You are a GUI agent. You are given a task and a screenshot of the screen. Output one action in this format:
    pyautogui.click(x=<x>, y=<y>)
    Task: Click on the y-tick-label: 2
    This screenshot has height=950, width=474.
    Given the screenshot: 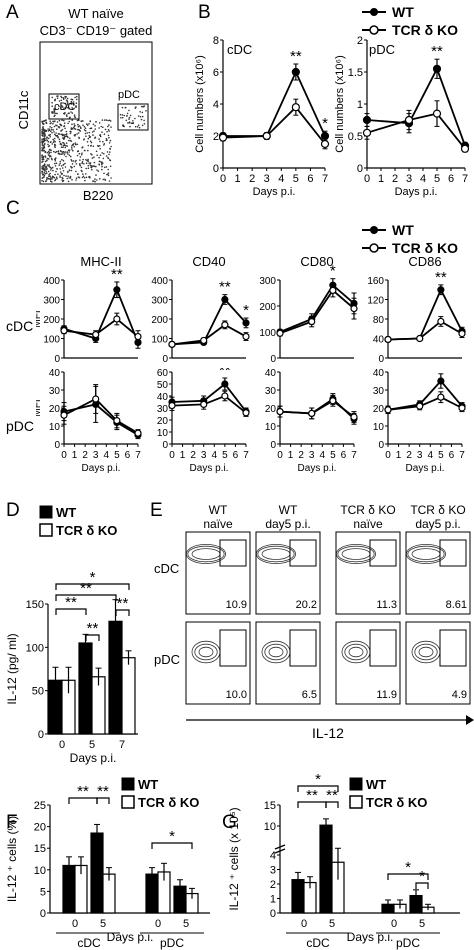 What is the action you would take?
    pyautogui.click(x=216, y=137)
    